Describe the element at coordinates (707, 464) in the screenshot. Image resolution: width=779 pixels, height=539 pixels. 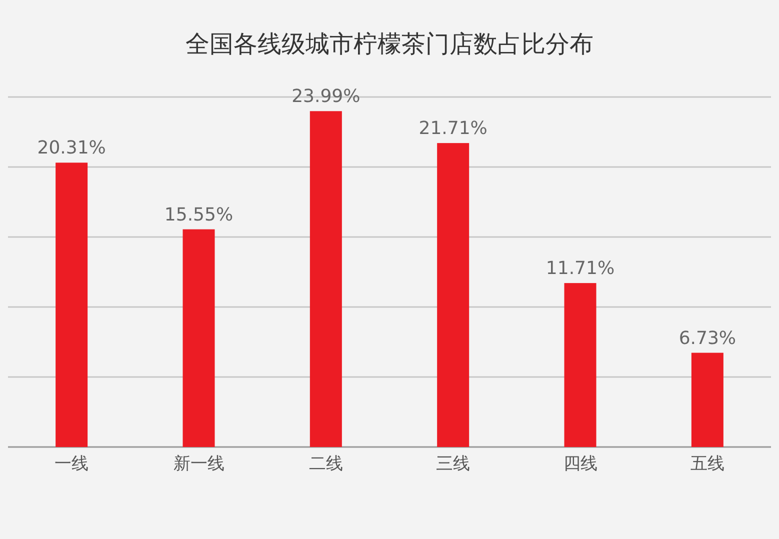
I see `x-tick-label: 五线` at that location.